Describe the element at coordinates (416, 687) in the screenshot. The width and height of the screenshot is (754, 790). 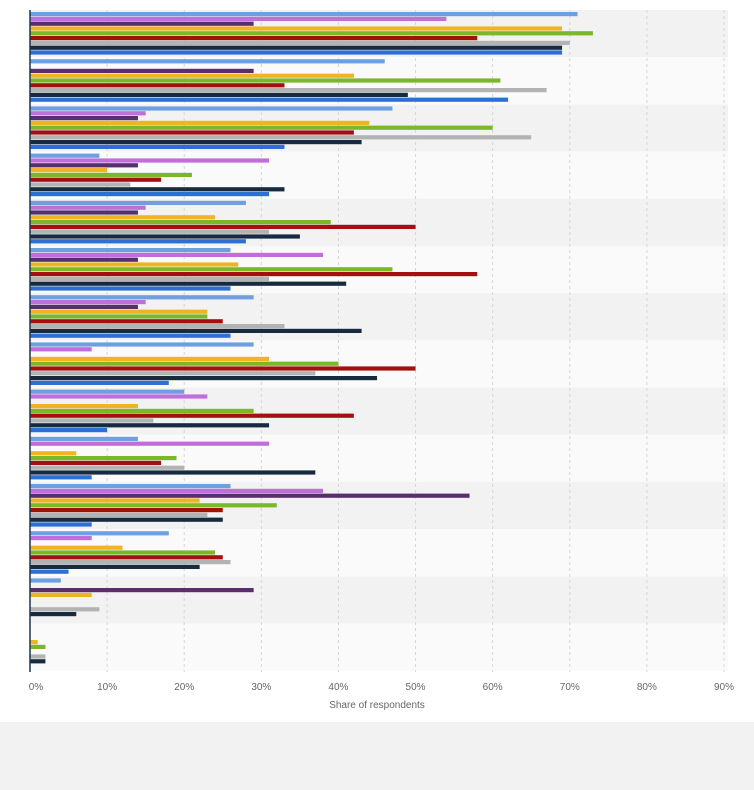
I see `x-tick-label: 50%` at that location.